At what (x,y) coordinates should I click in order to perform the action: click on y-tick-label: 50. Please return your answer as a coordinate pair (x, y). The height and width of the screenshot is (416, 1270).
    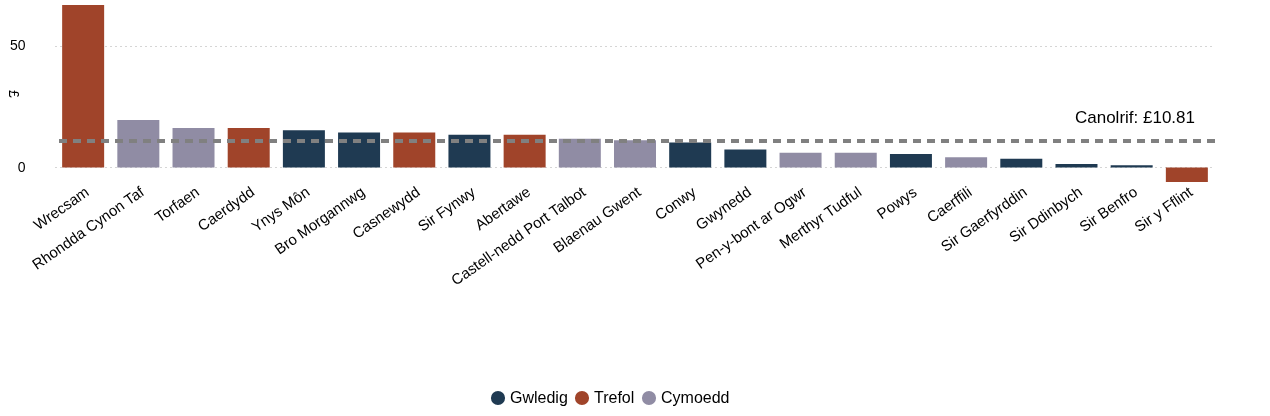
    Looking at the image, I should click on (17, 45).